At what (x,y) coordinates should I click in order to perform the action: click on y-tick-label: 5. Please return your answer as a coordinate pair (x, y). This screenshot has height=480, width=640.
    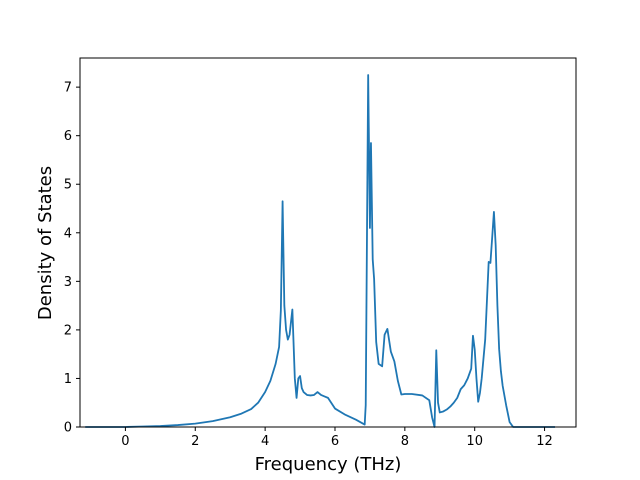
    Looking at the image, I should click on (68, 185).